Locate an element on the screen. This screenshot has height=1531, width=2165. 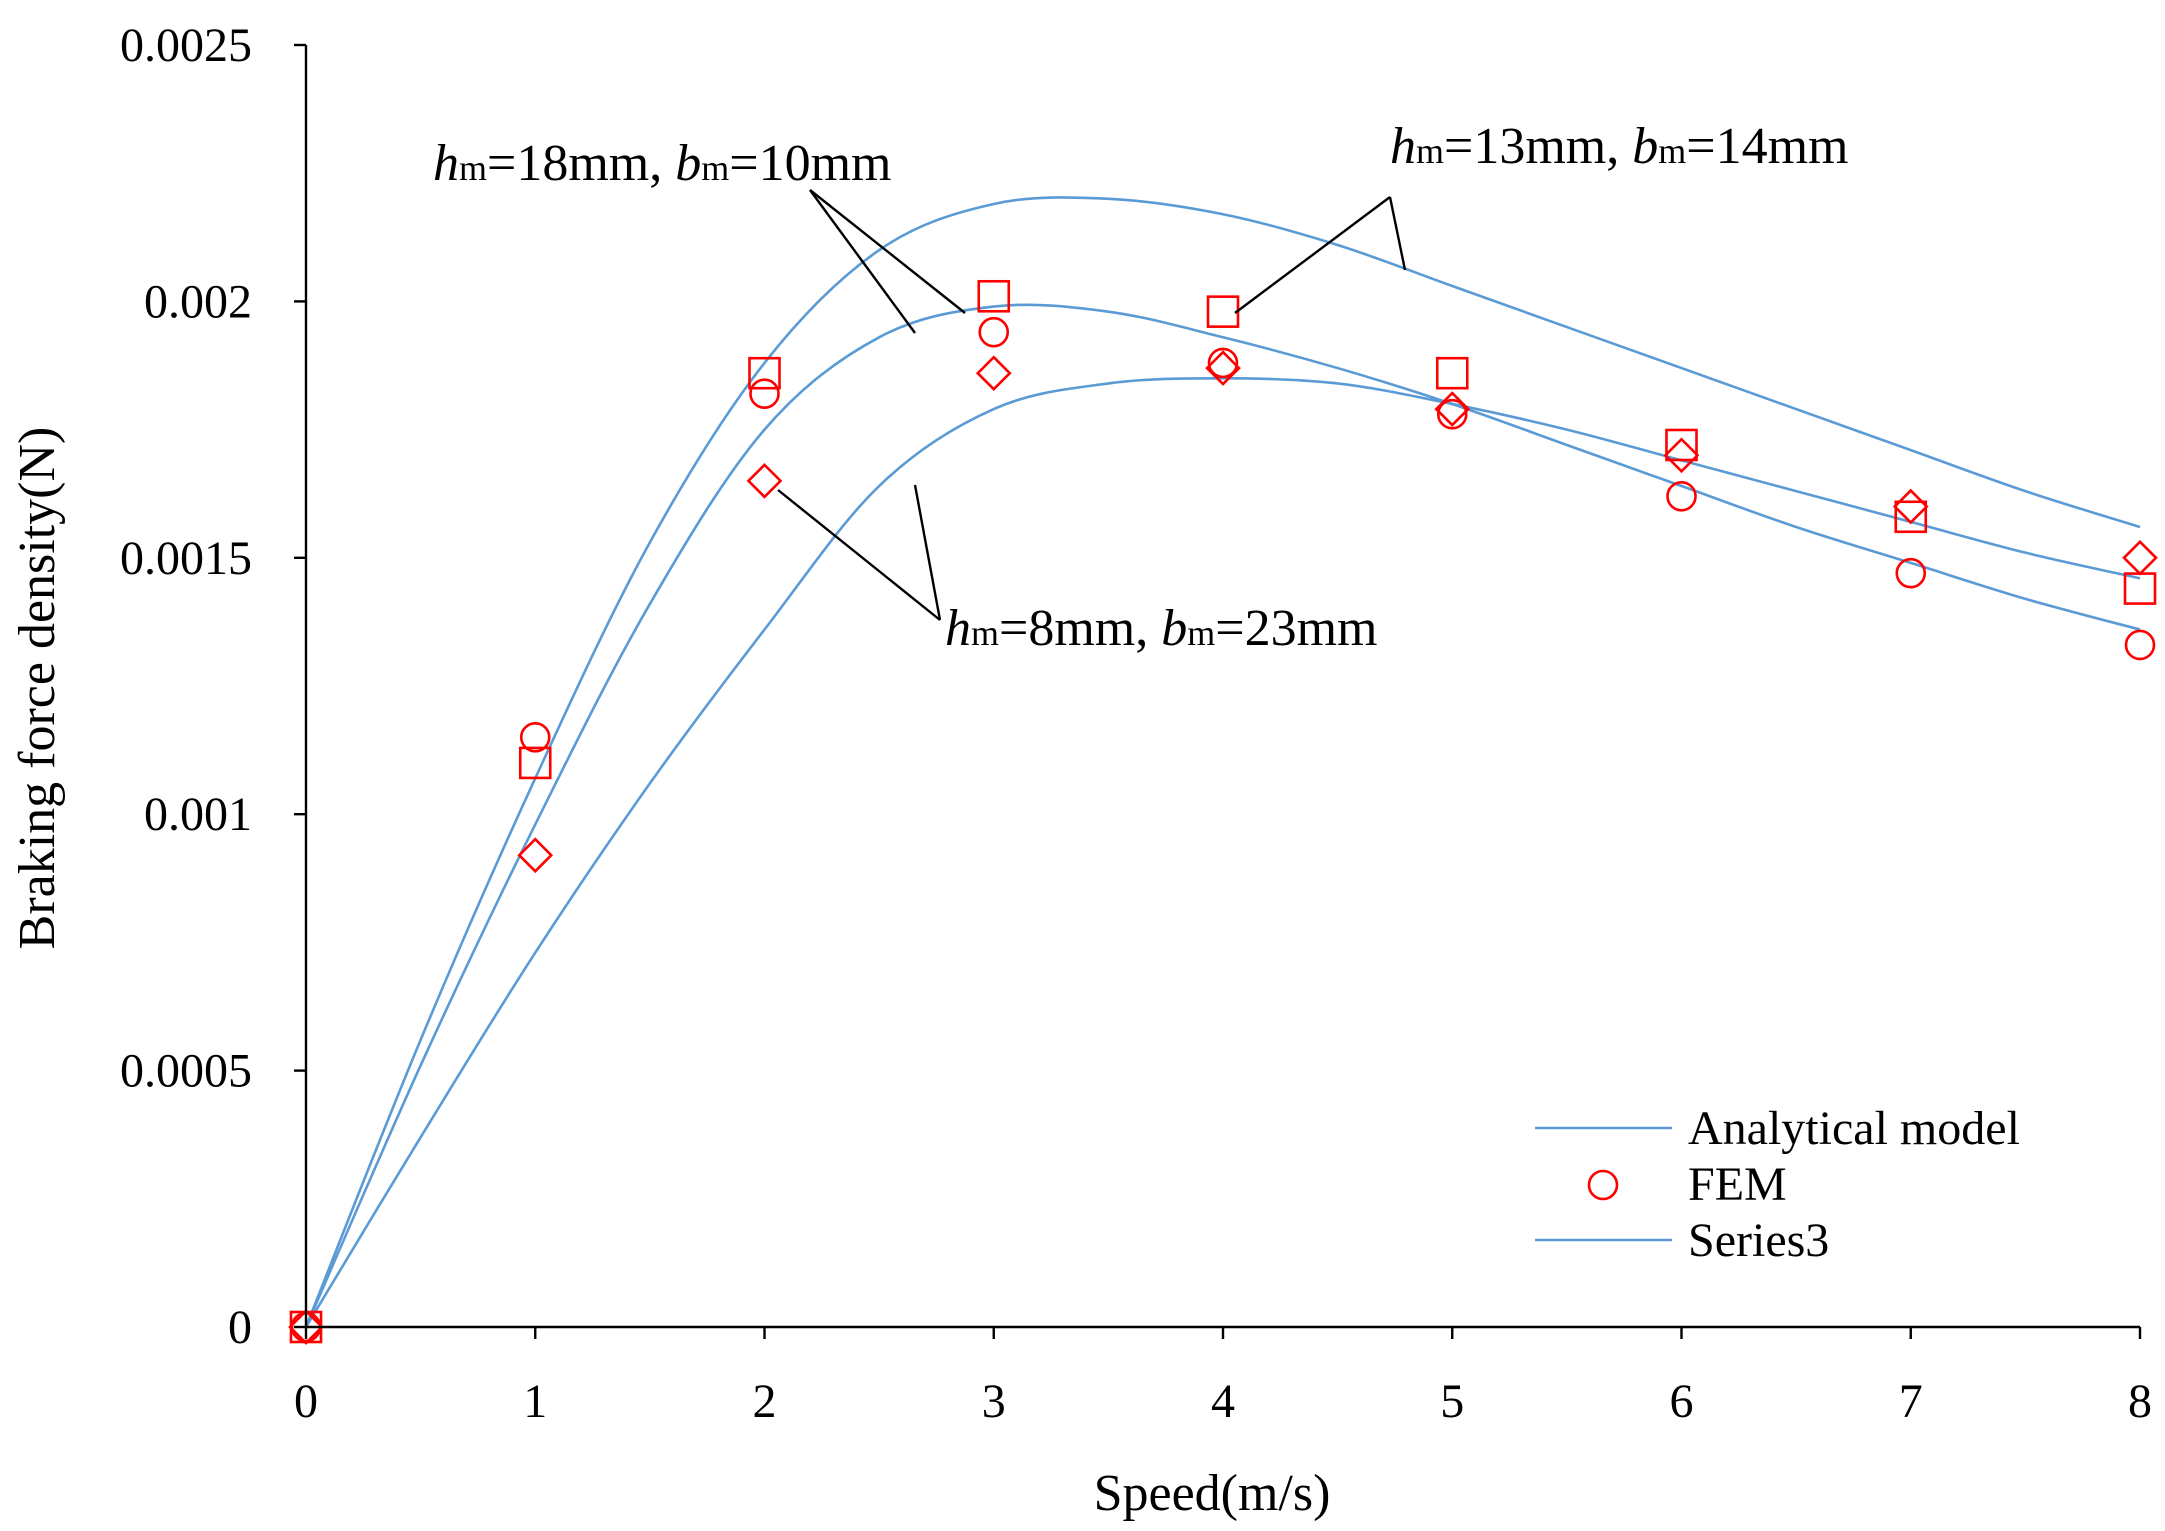
annotation-h-value: =13mm, is located at coordinates (1538, 146).